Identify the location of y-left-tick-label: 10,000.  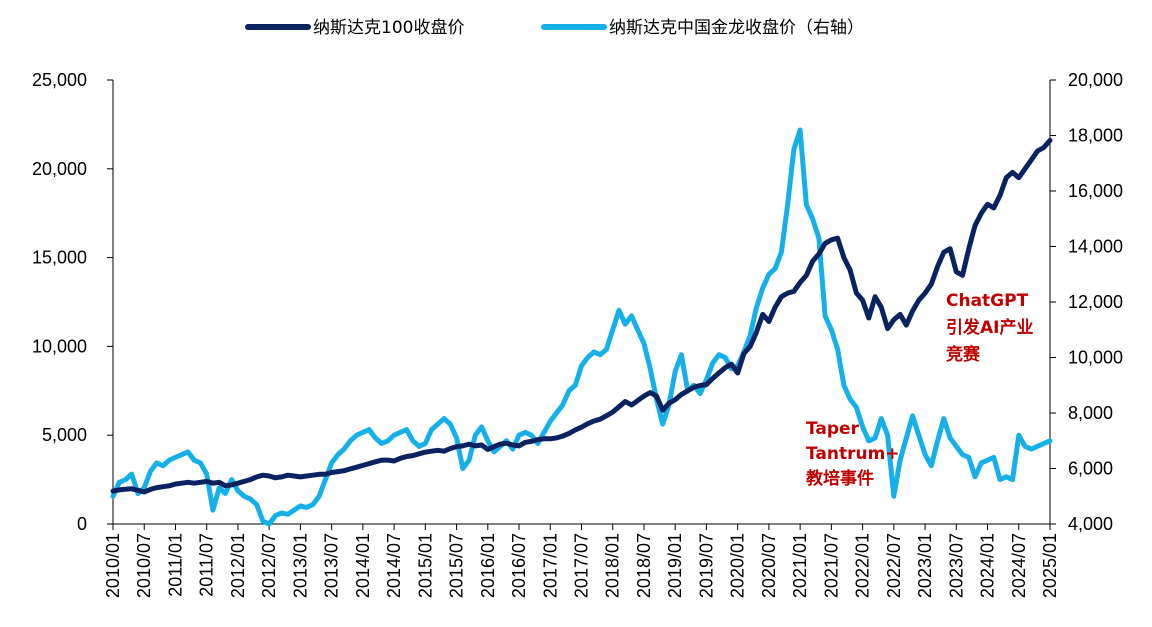
(59, 346).